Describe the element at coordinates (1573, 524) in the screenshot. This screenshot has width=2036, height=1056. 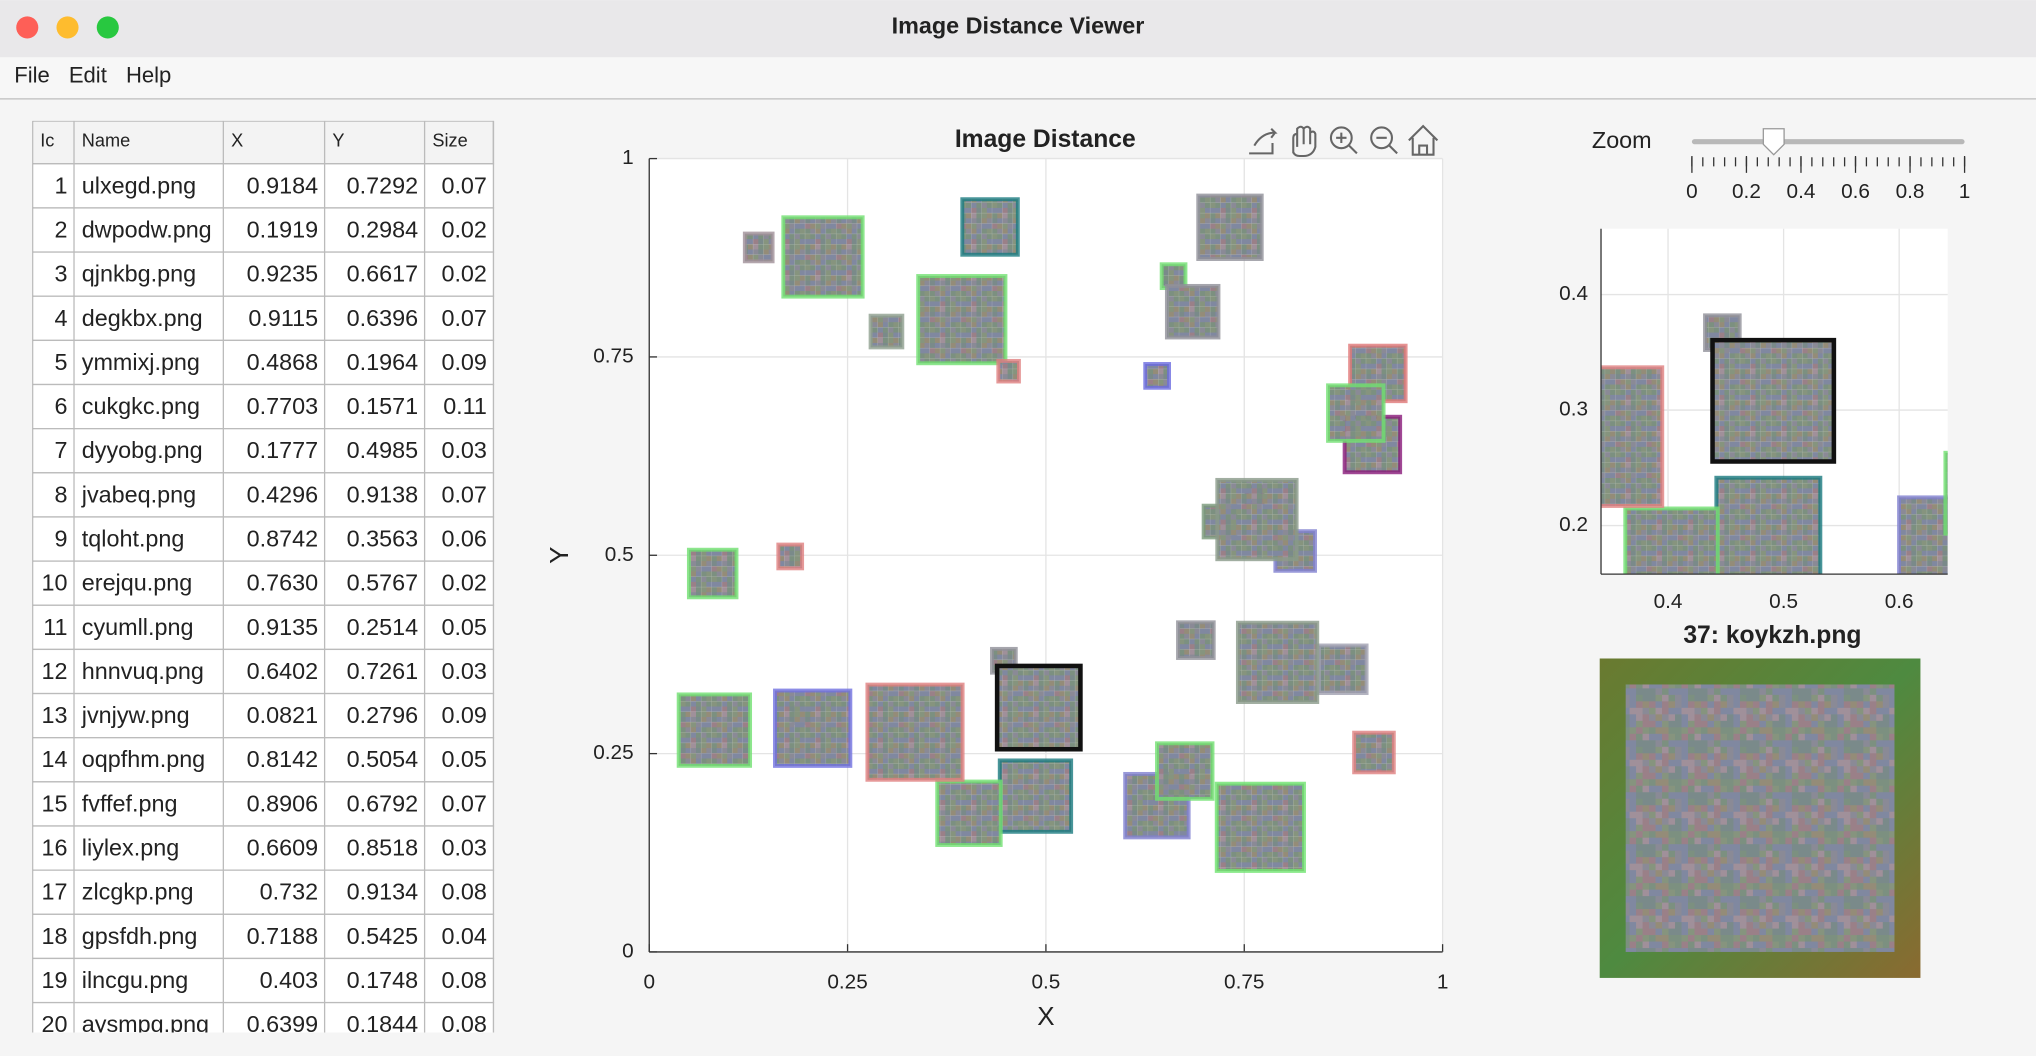
I see `y-tick-label: 0.2` at that location.